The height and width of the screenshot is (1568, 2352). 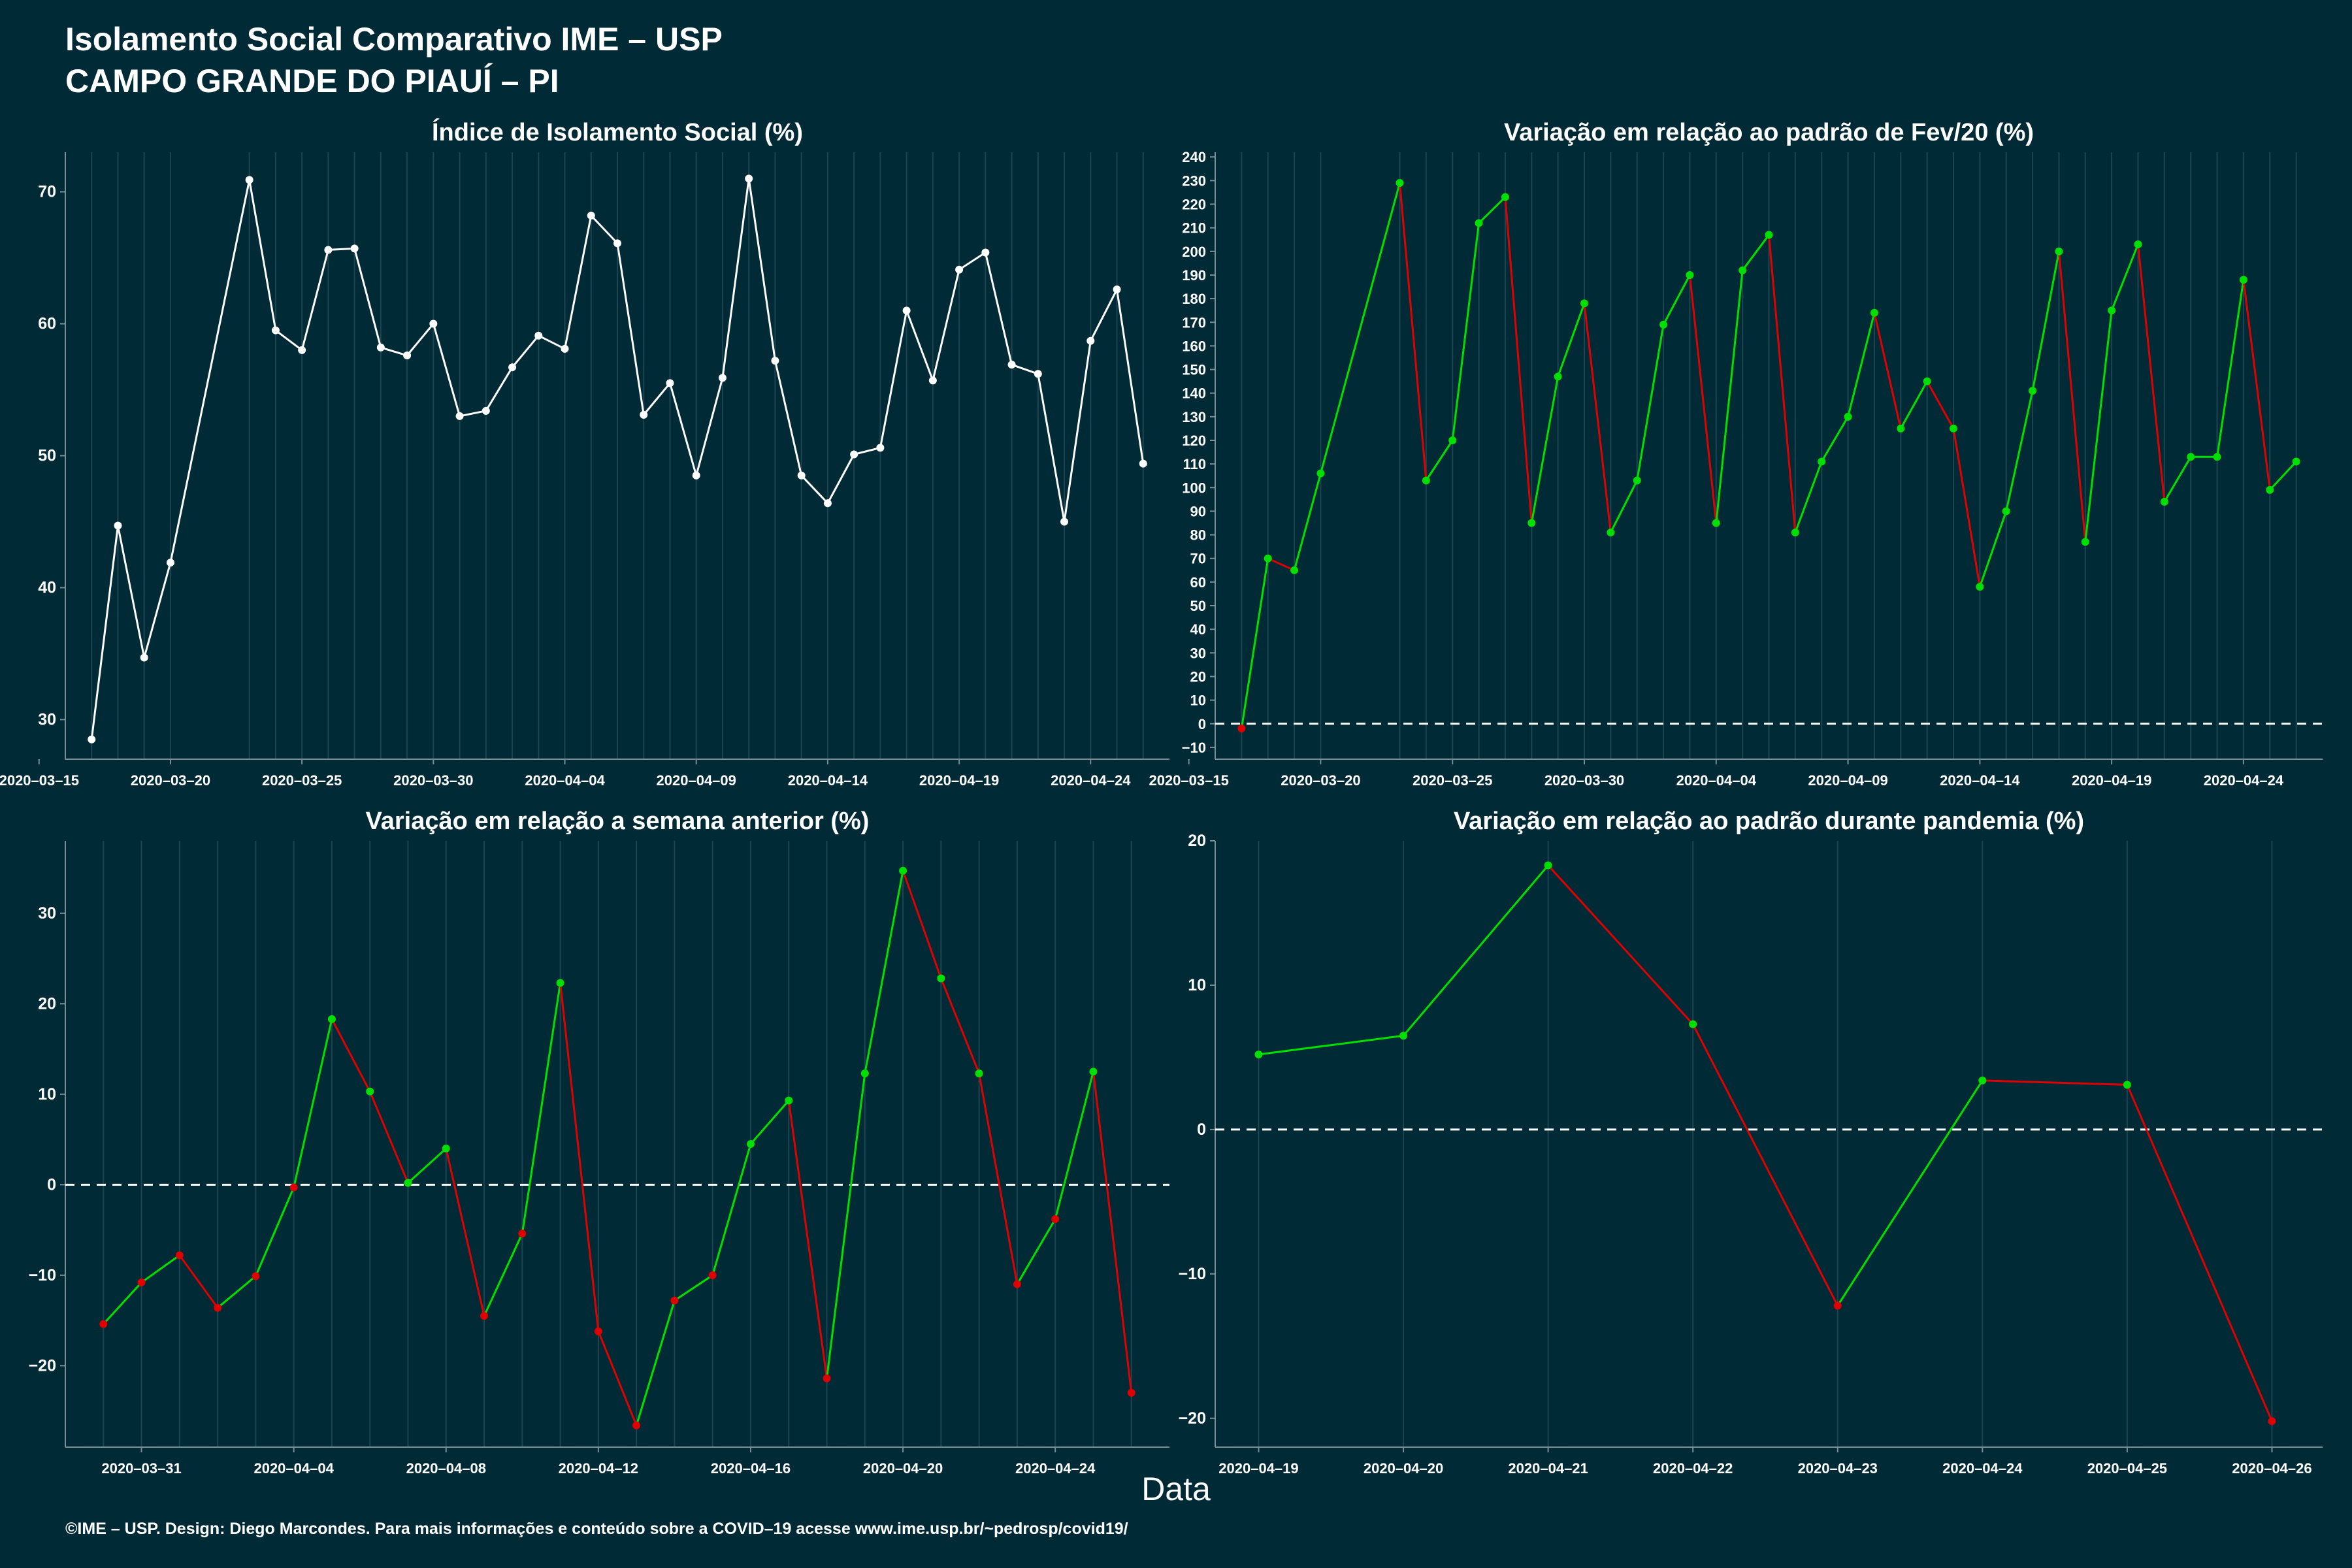 What do you see at coordinates (959, 780) in the screenshot?
I see `x-tick-label: 2020–04–19` at bounding box center [959, 780].